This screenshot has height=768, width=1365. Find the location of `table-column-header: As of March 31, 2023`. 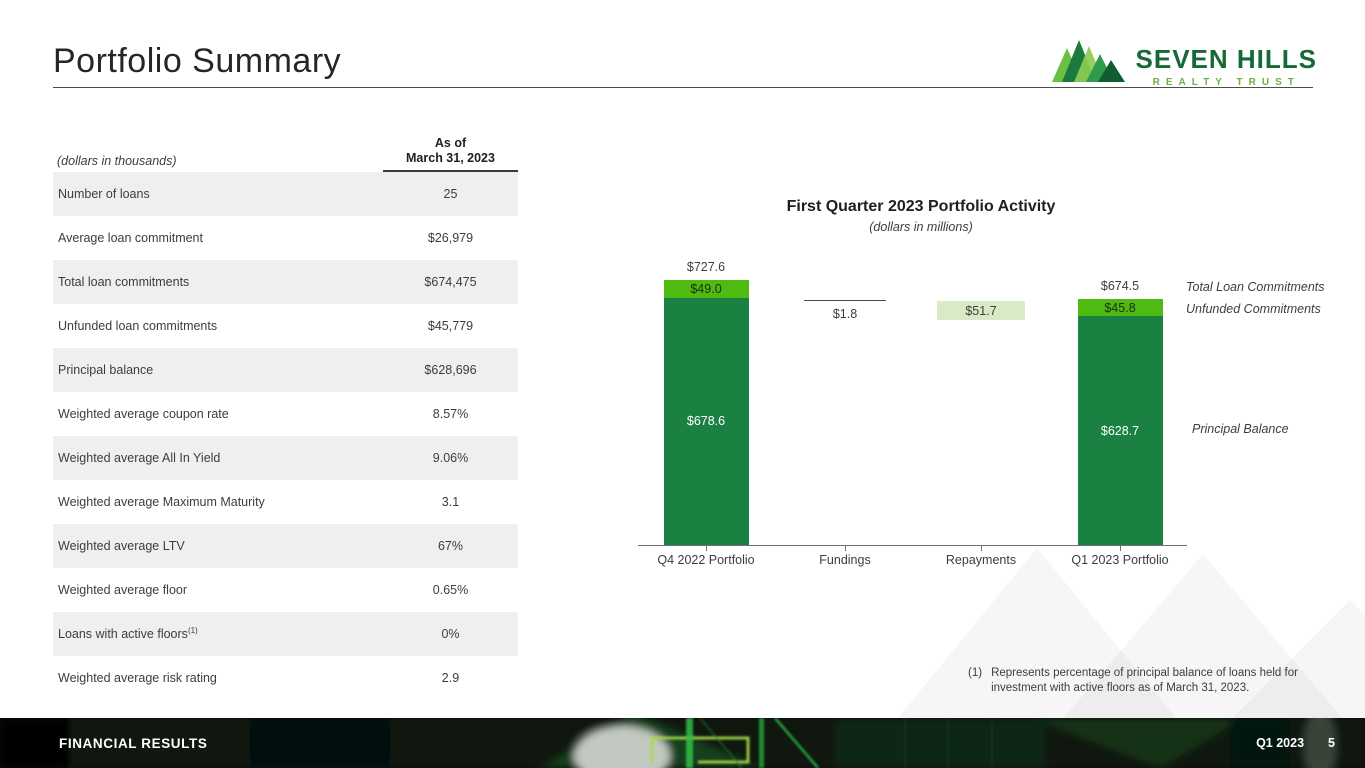

table-column-header: As of March 31, 2023 is located at coordinates (450, 154).